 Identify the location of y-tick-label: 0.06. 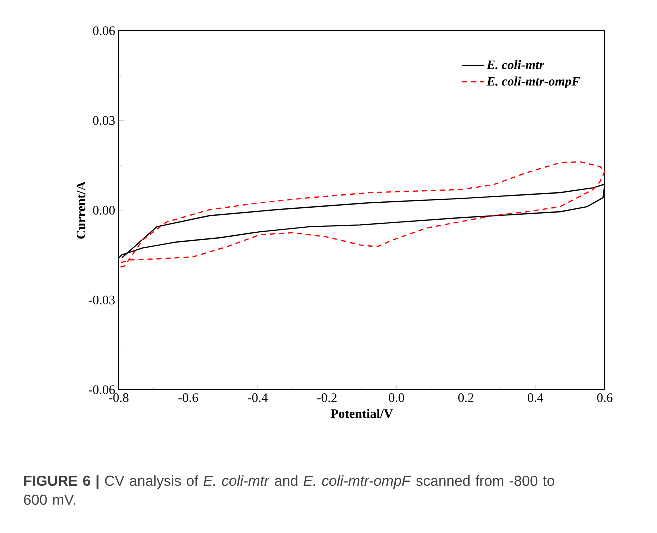
(104, 31).